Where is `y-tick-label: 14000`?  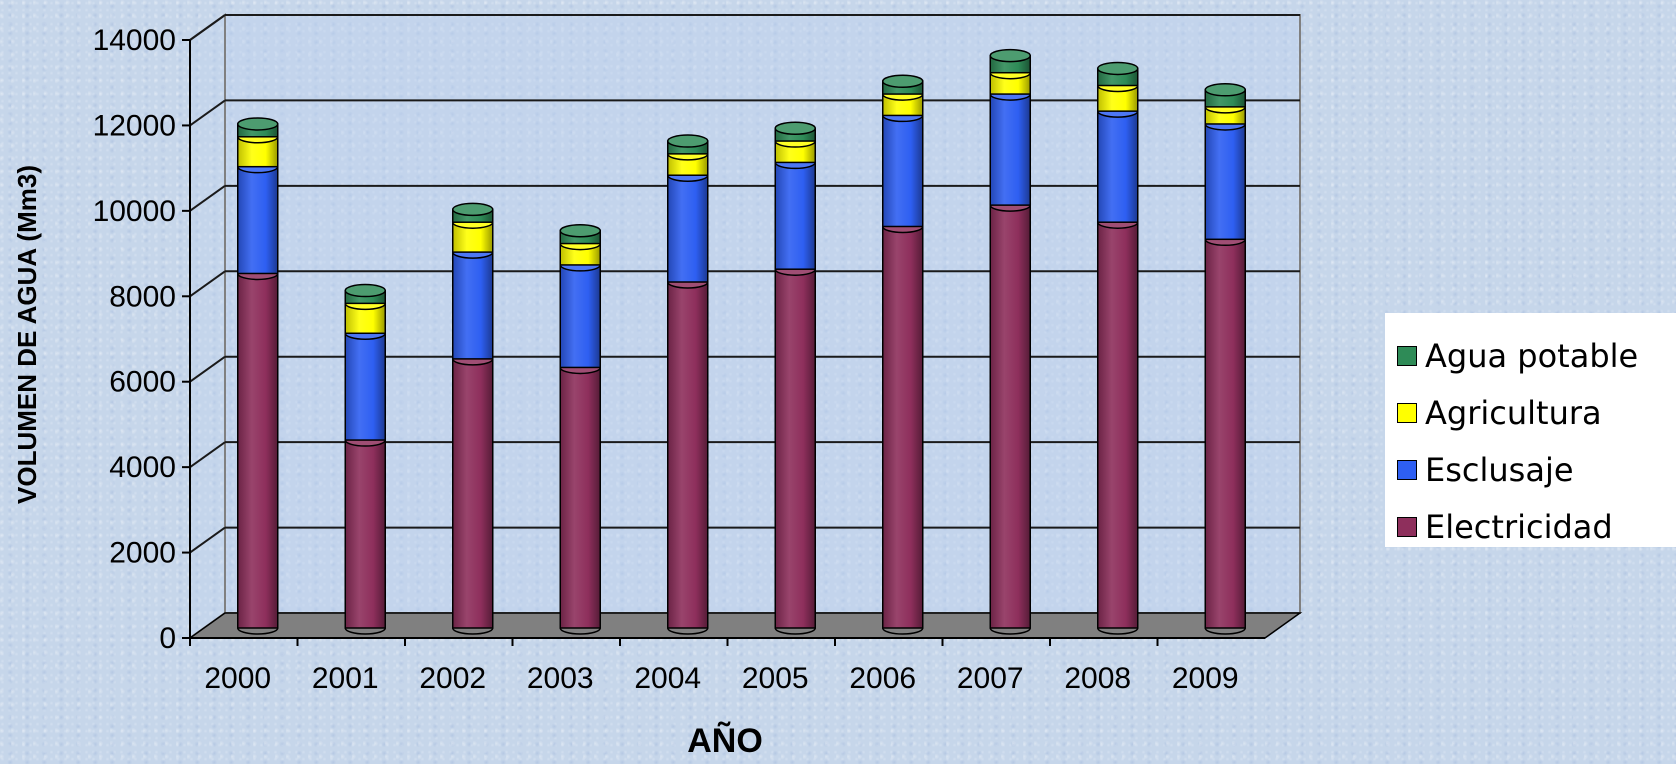 y-tick-label: 14000 is located at coordinates (134, 40).